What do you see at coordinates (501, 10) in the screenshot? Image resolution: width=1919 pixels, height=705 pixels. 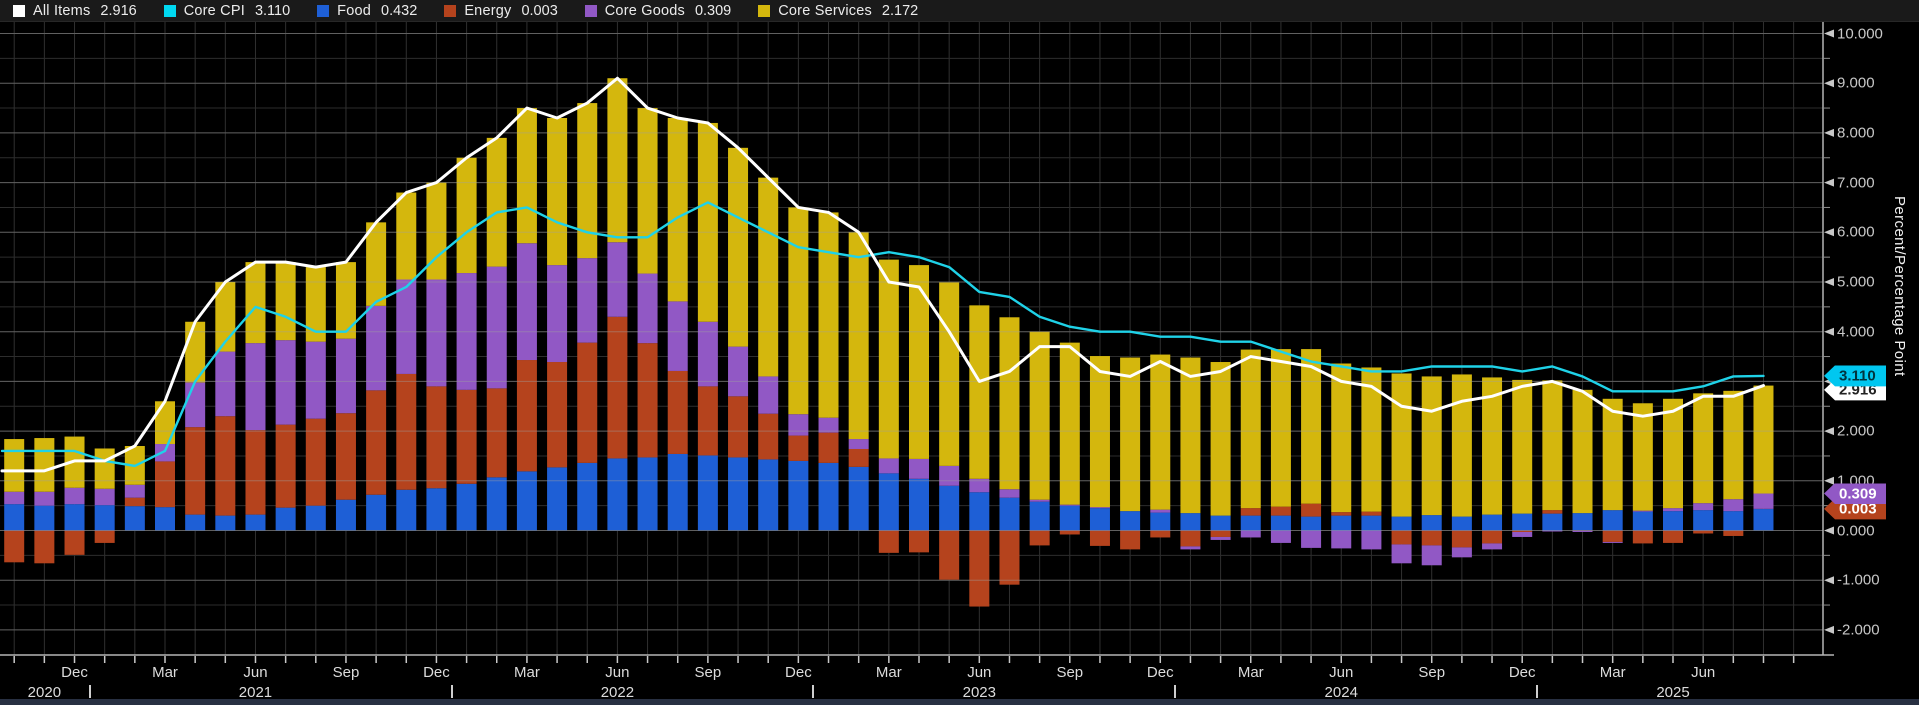 I see `legend-item-energy: Energy 0.003` at bounding box center [501, 10].